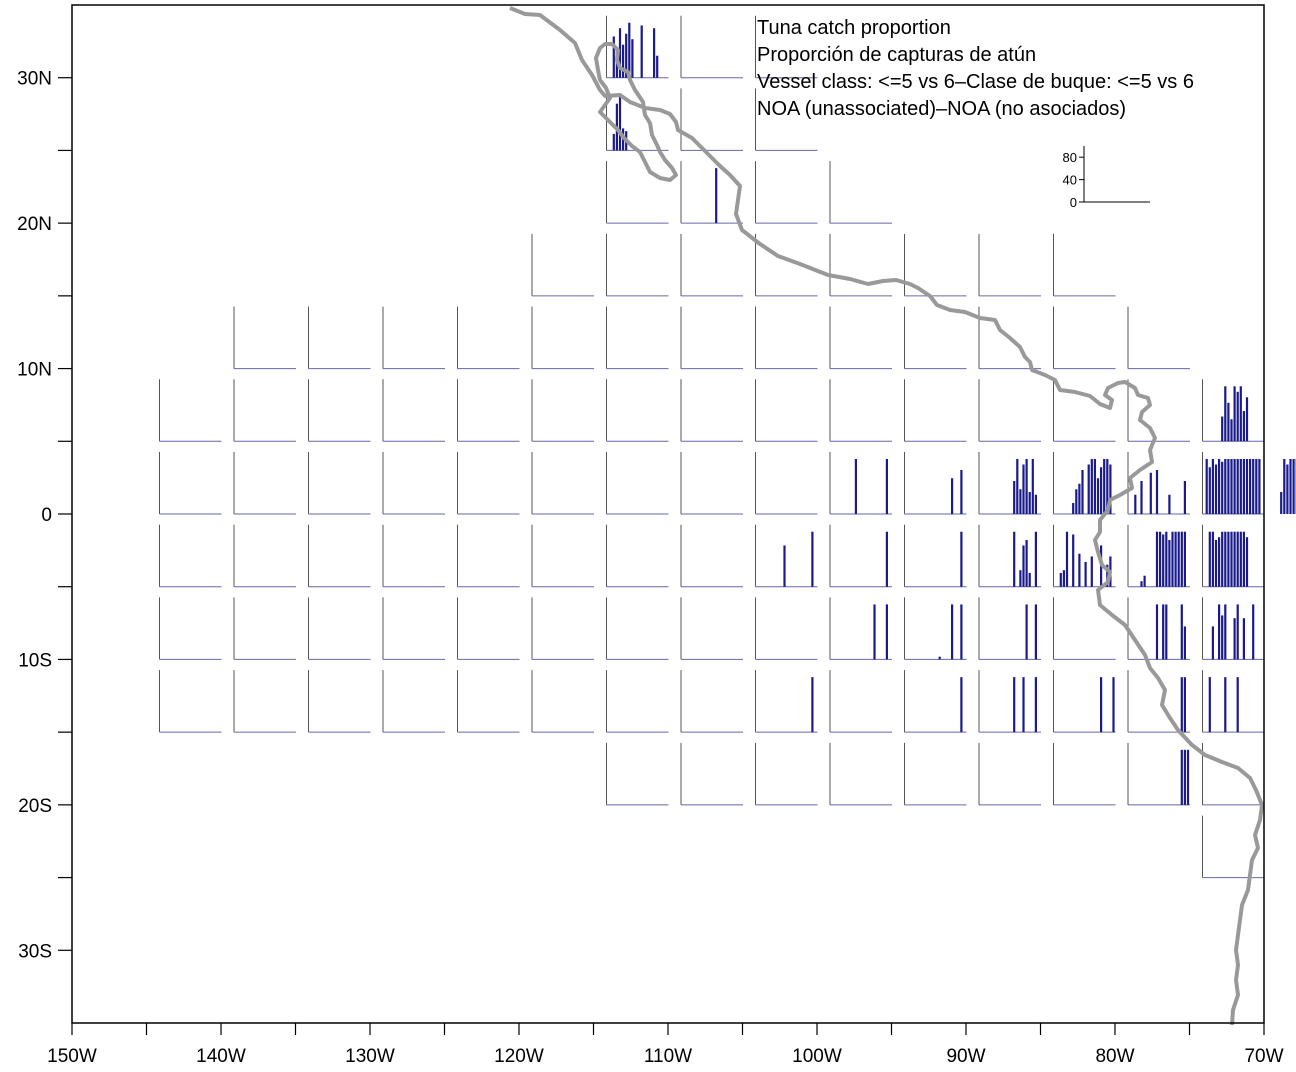  I want to click on scale-label: 0, so click(1073, 202).